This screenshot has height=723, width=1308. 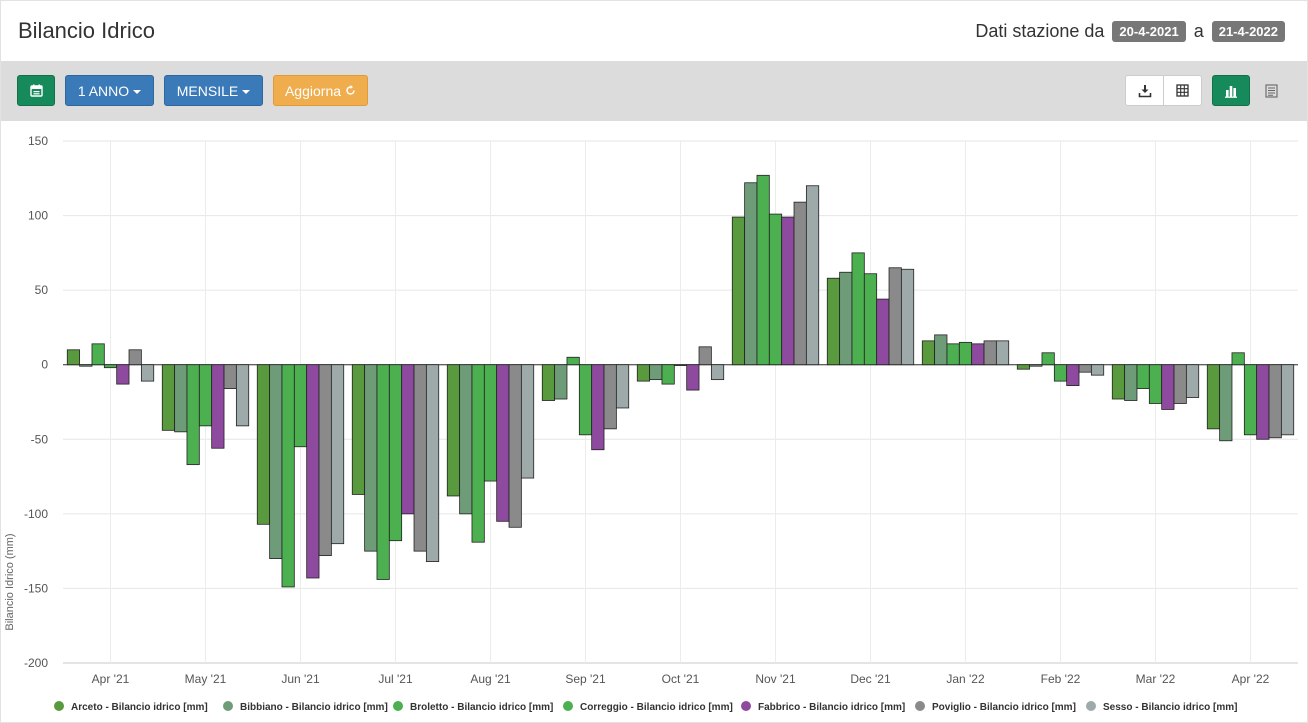 I want to click on y-tick-label: -150, so click(x=36, y=588).